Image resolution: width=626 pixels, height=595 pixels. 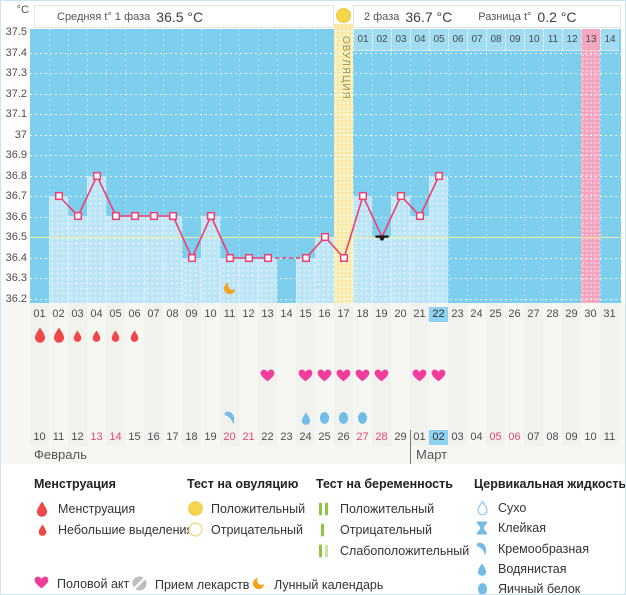 What do you see at coordinates (438, 437) in the screenshot?
I see `calendar-date: 02` at bounding box center [438, 437].